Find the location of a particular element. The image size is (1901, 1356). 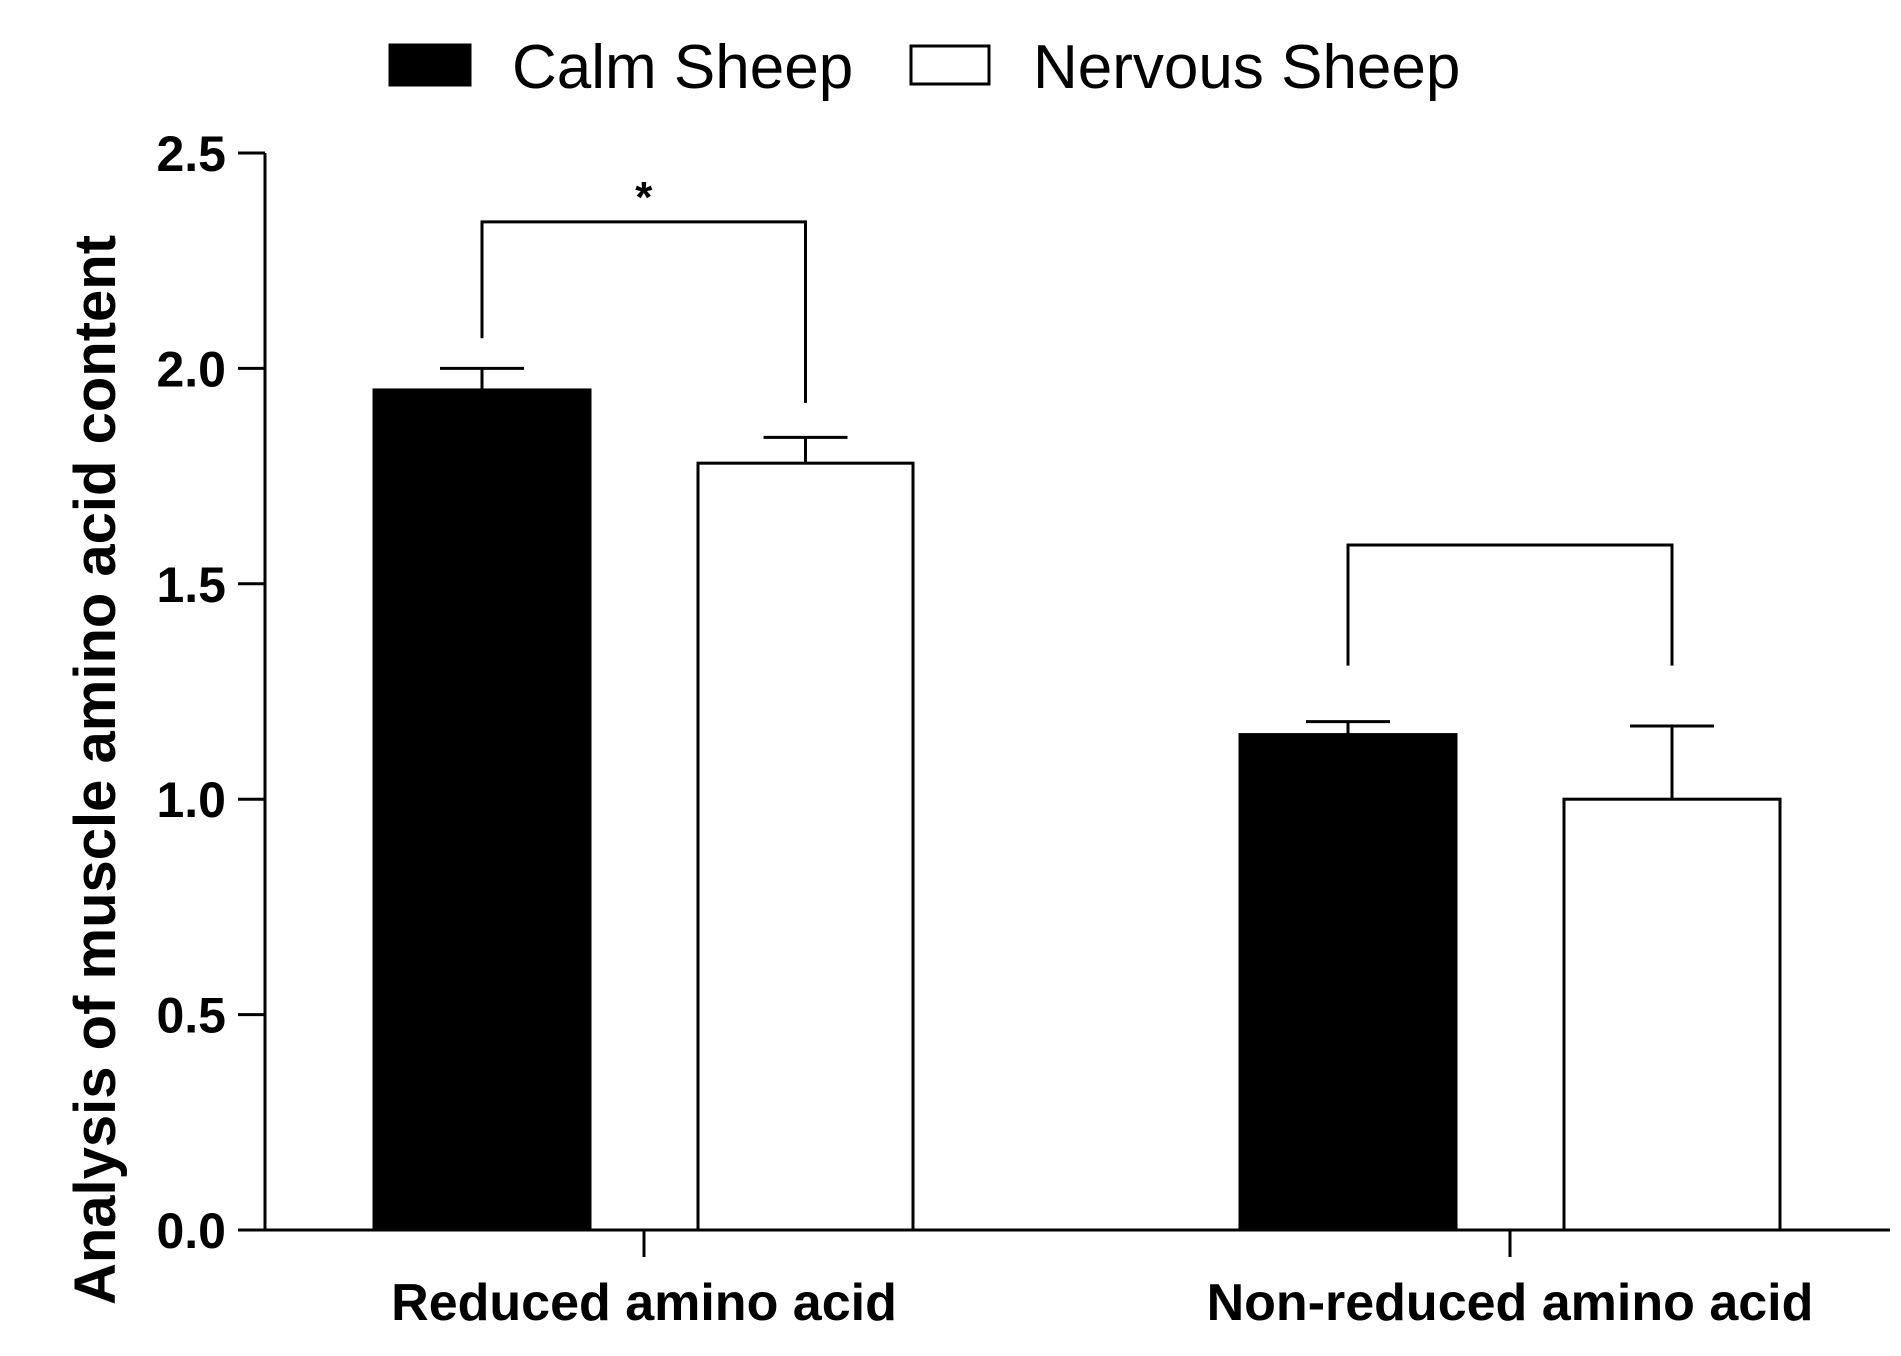

significance-label: * is located at coordinates (644, 197).